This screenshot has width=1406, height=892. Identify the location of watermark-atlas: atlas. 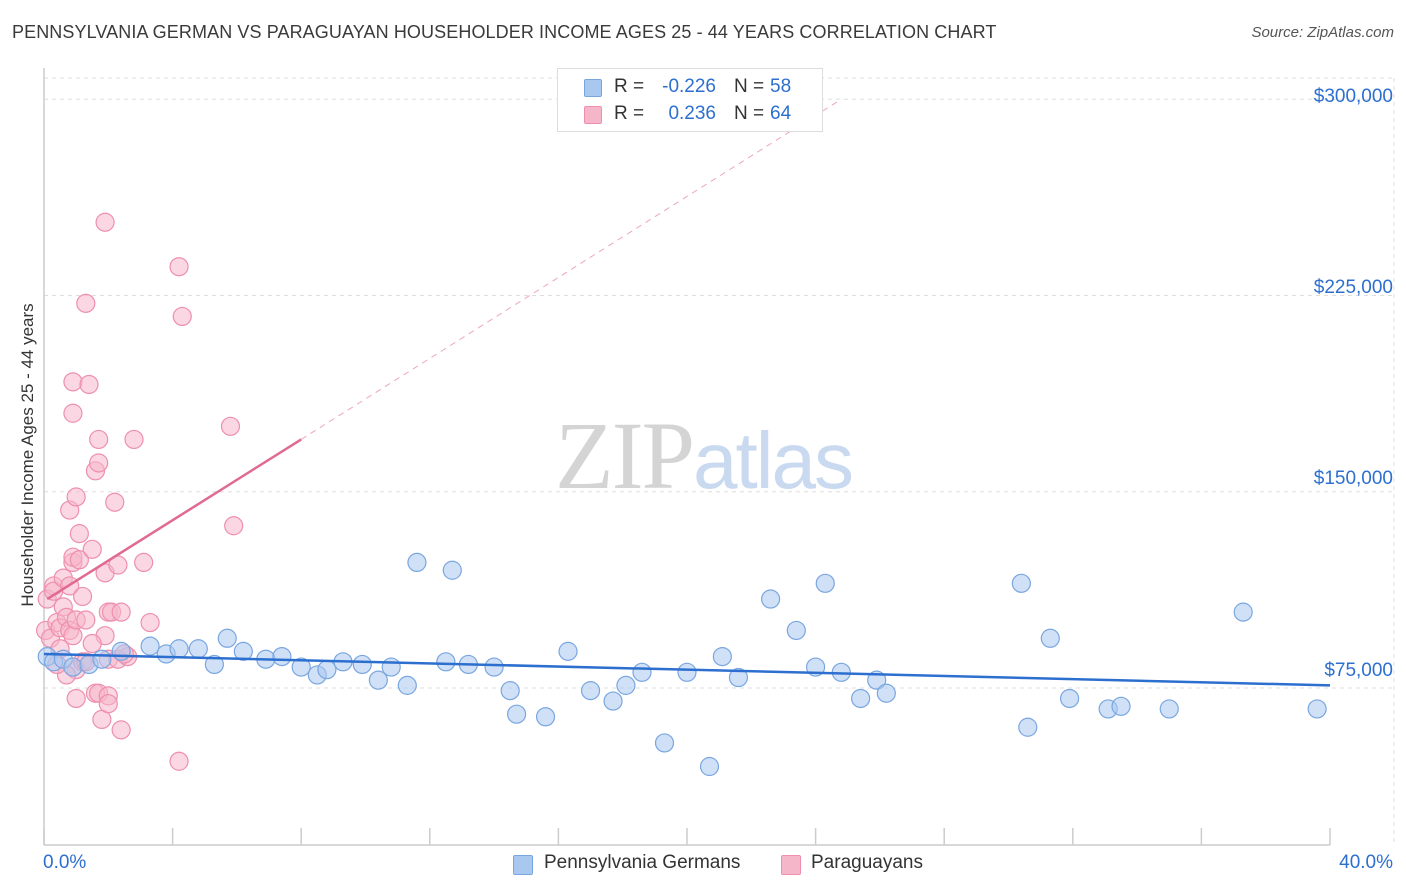
(773, 460).